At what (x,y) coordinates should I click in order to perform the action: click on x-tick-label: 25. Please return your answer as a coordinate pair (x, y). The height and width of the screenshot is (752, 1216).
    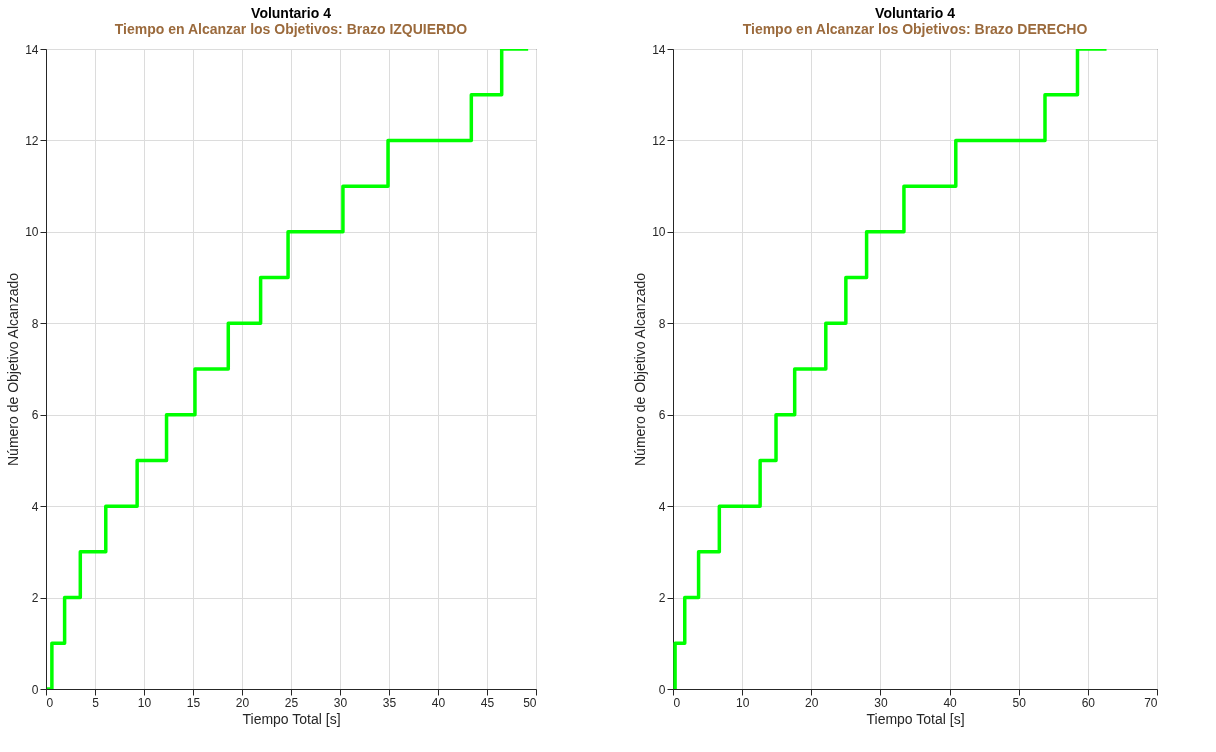
    Looking at the image, I should click on (291, 702).